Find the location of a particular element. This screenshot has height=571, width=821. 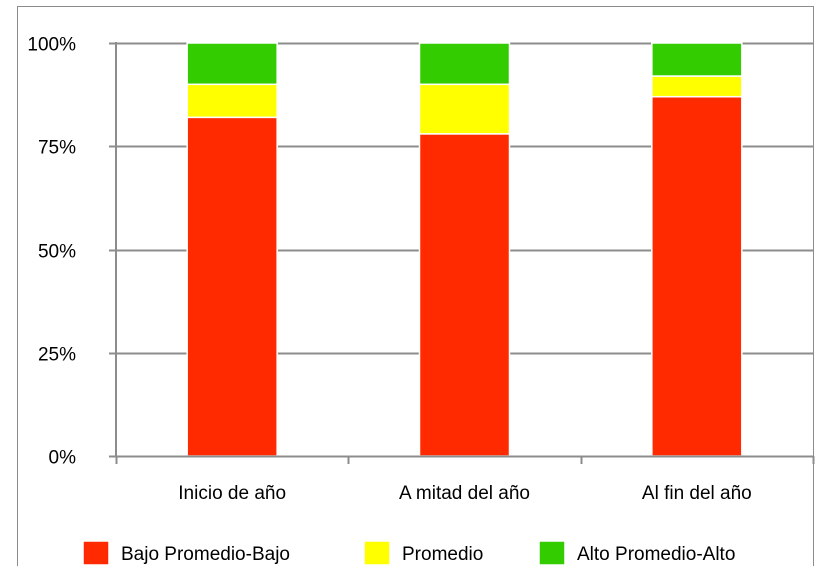

y-tick-label: 75% is located at coordinates (57, 148).